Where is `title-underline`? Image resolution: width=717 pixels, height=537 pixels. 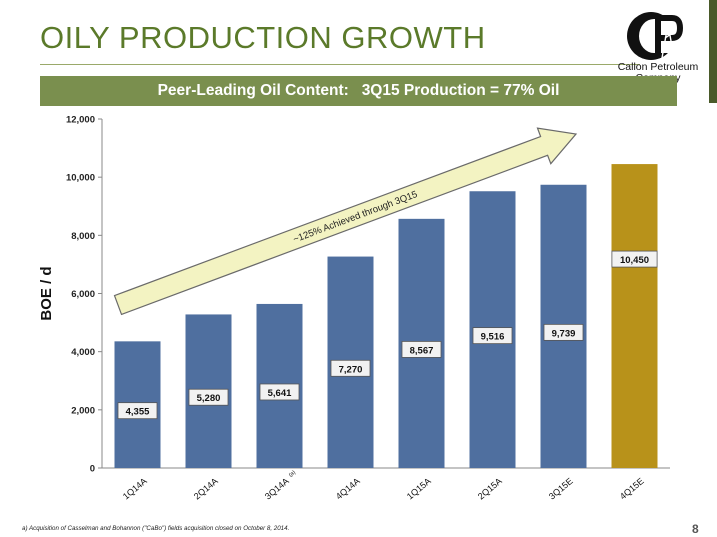
title-underline is located at coordinates (340, 64).